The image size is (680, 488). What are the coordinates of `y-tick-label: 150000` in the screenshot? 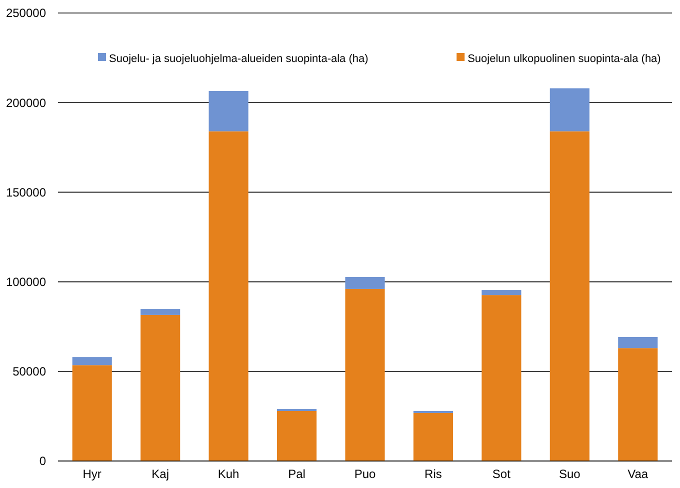 It's located at (26, 192).